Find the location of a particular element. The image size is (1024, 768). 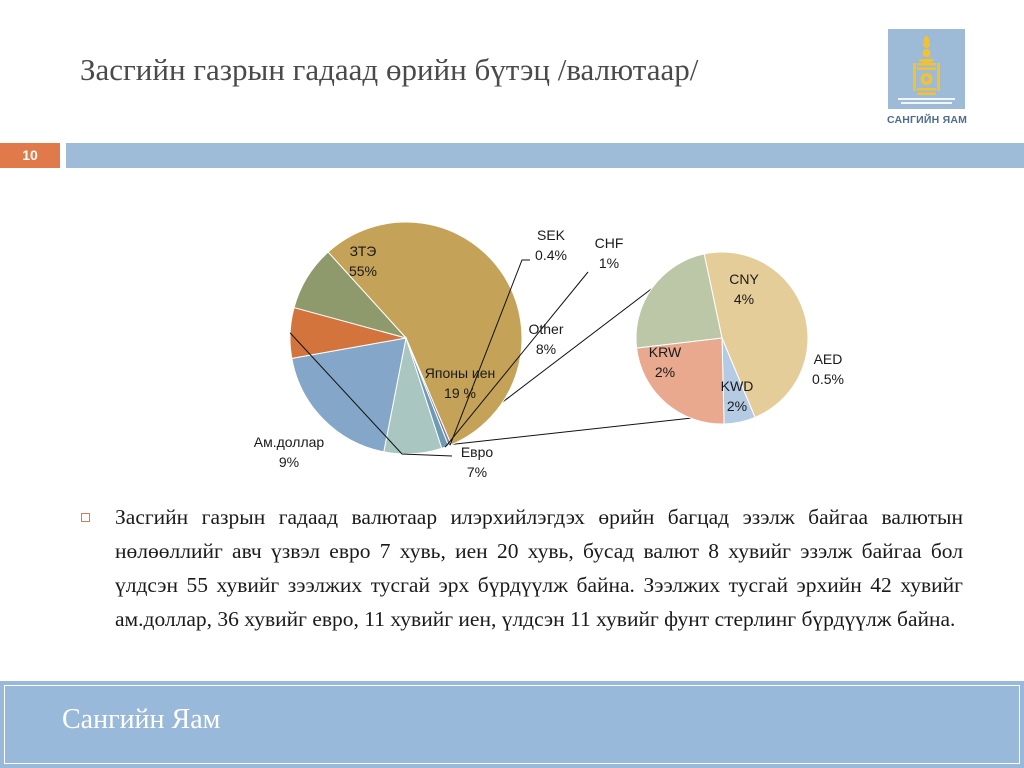

footer-bar is located at coordinates (512, 724).